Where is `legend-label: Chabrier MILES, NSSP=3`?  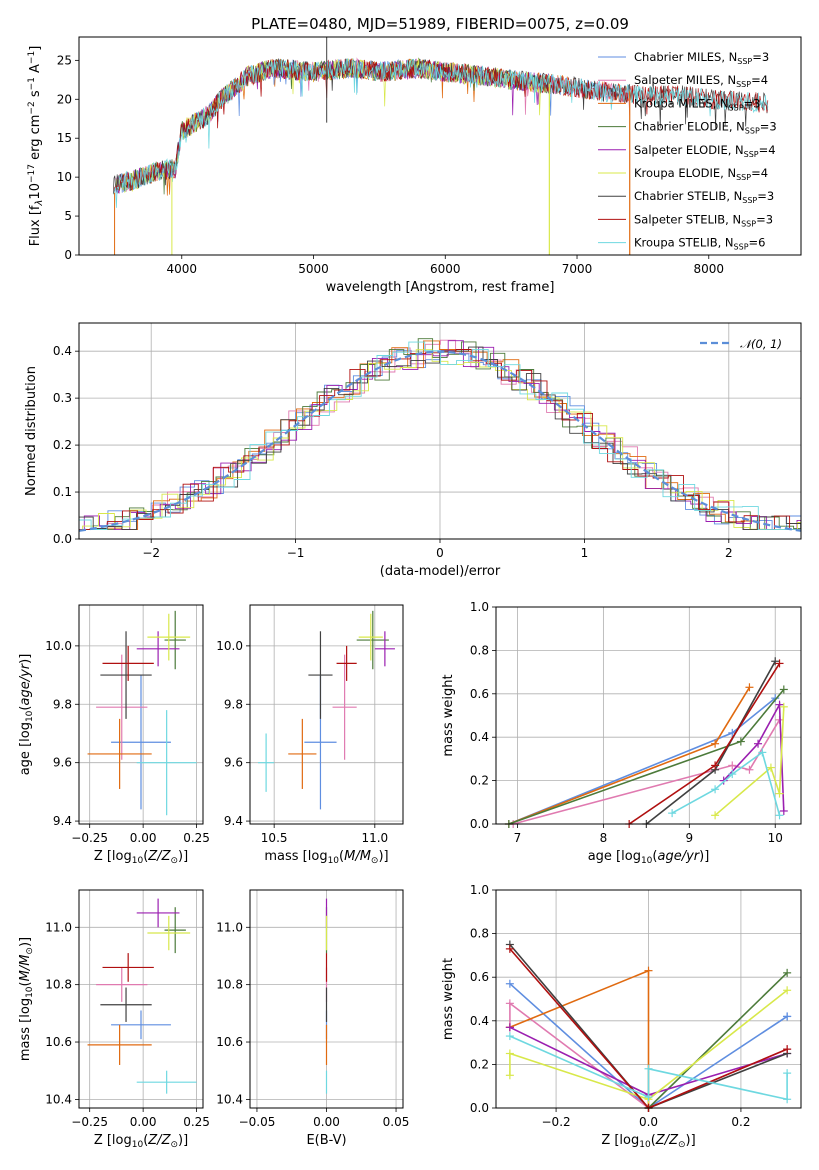
legend-label: Chabrier MILES, NSSP=3 is located at coordinates (701, 58).